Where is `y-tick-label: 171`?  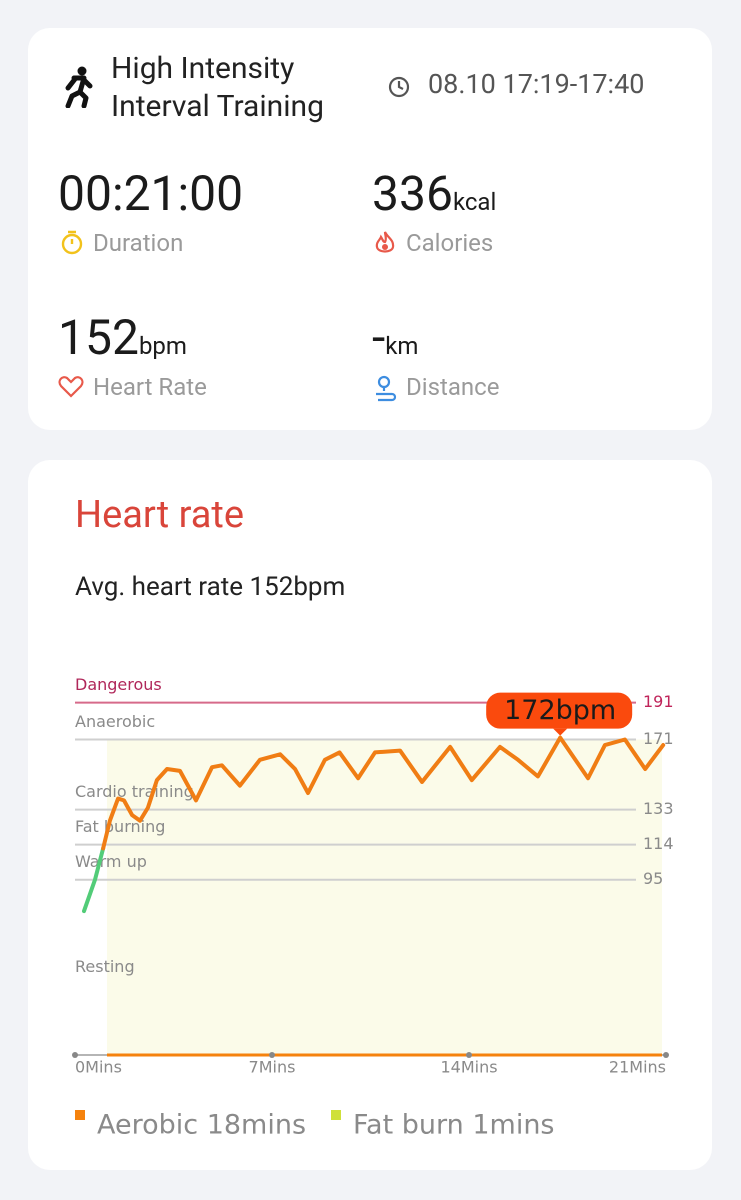 y-tick-label: 171 is located at coordinates (658, 738).